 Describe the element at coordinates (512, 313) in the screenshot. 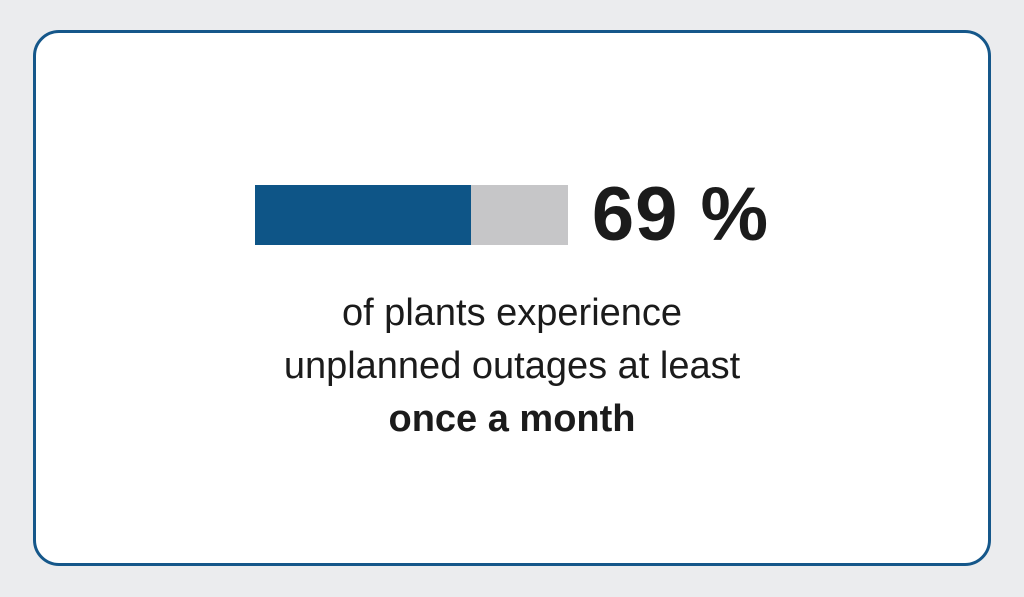

I see `description-line-1: of plants experience` at that location.